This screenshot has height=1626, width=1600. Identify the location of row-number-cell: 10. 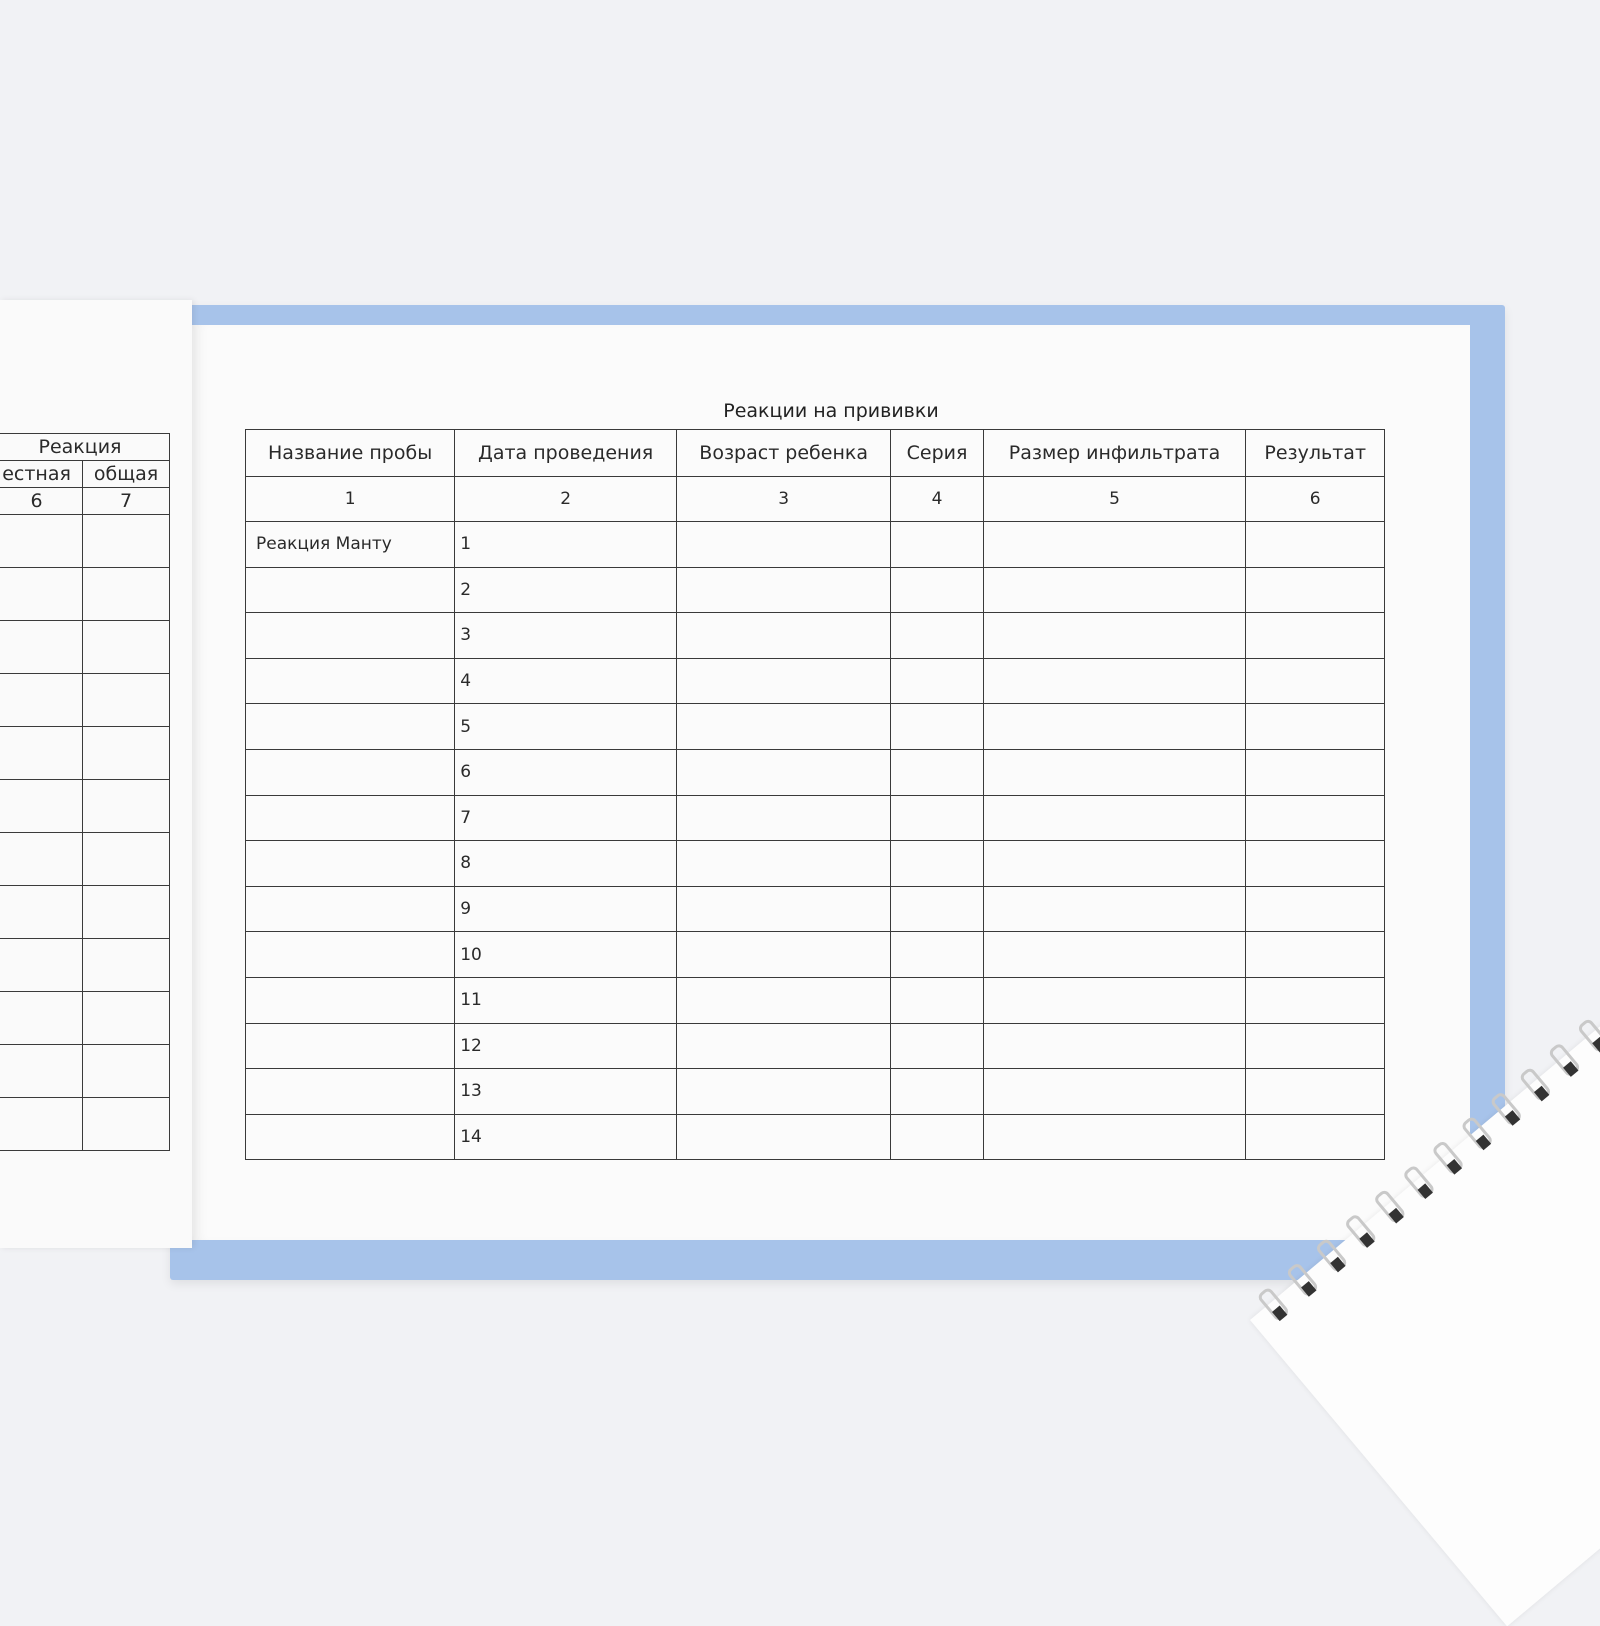
(565, 954).